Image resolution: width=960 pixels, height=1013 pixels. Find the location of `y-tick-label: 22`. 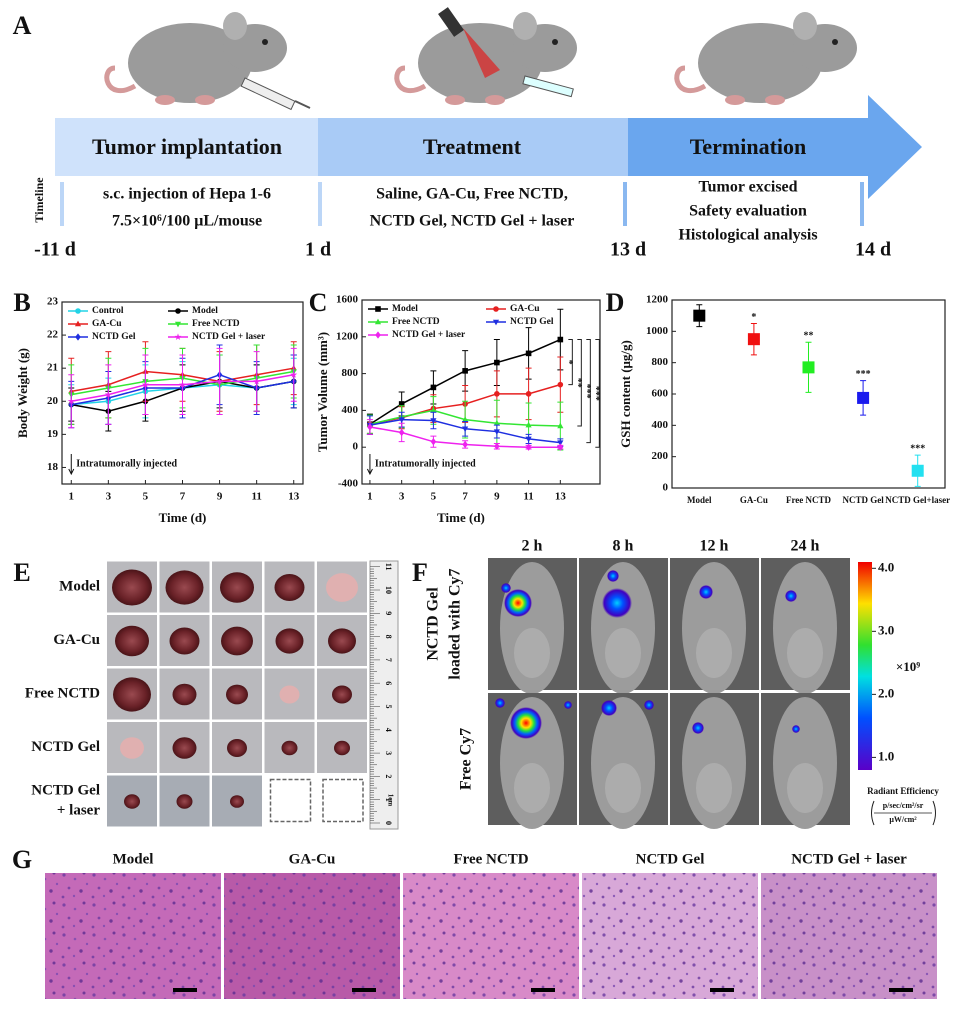

y-tick-label: 22 is located at coordinates (53, 335).